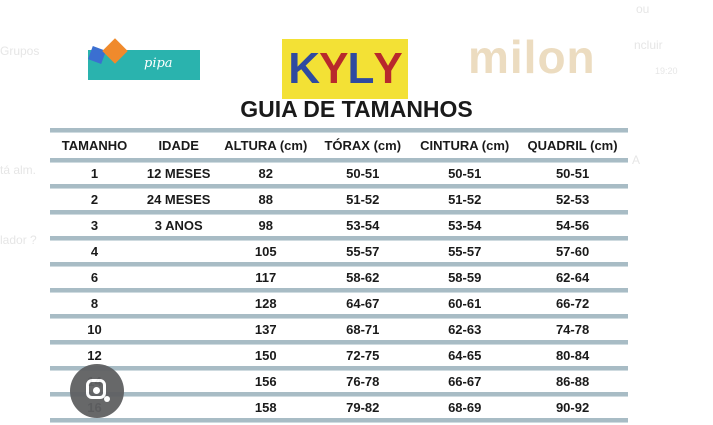 Image resolution: width=713 pixels, height=425 pixels. I want to click on table-cell: 6, so click(94, 277).